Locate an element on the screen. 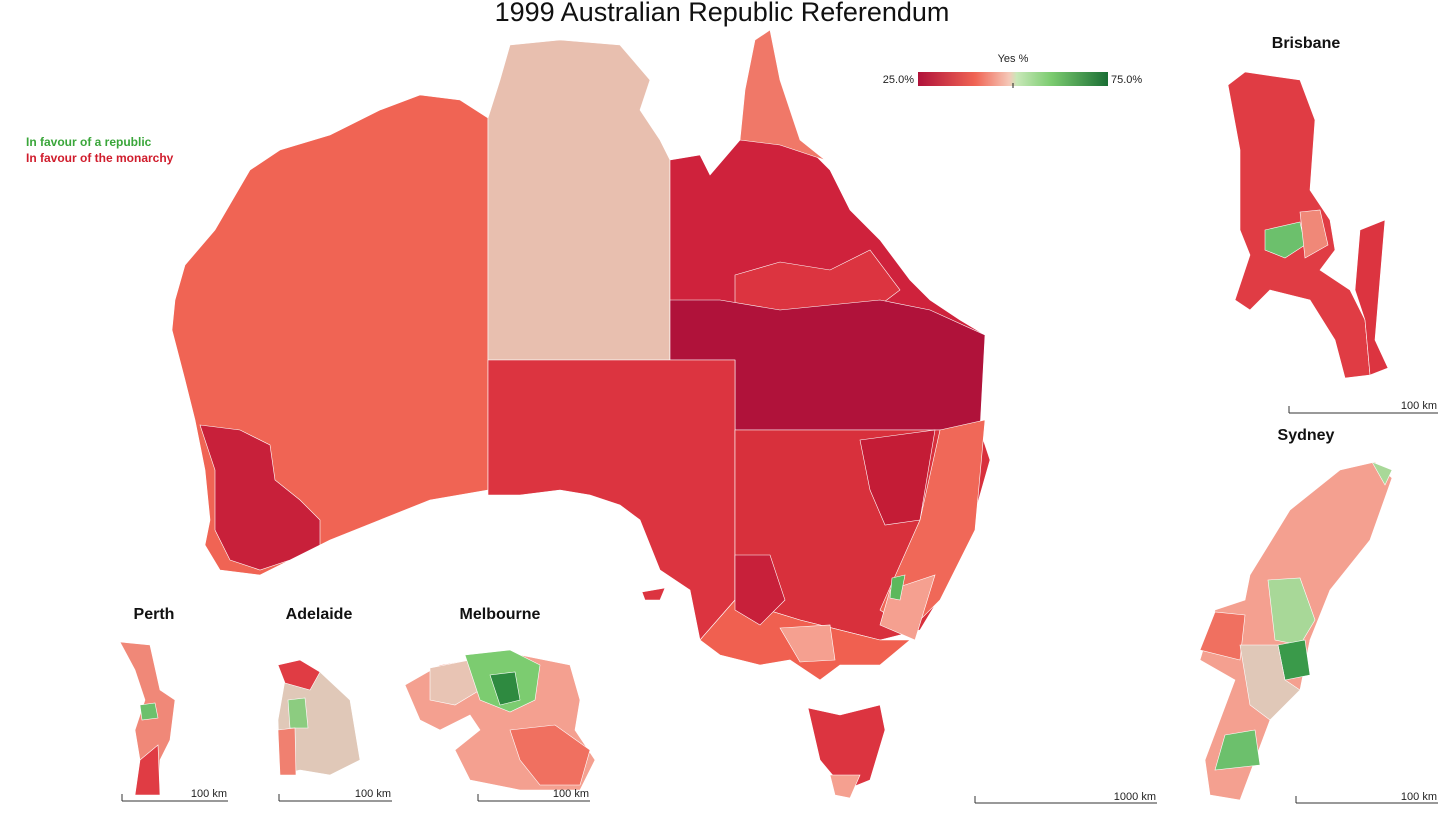  inset-brisbane is located at coordinates (1308, 225).